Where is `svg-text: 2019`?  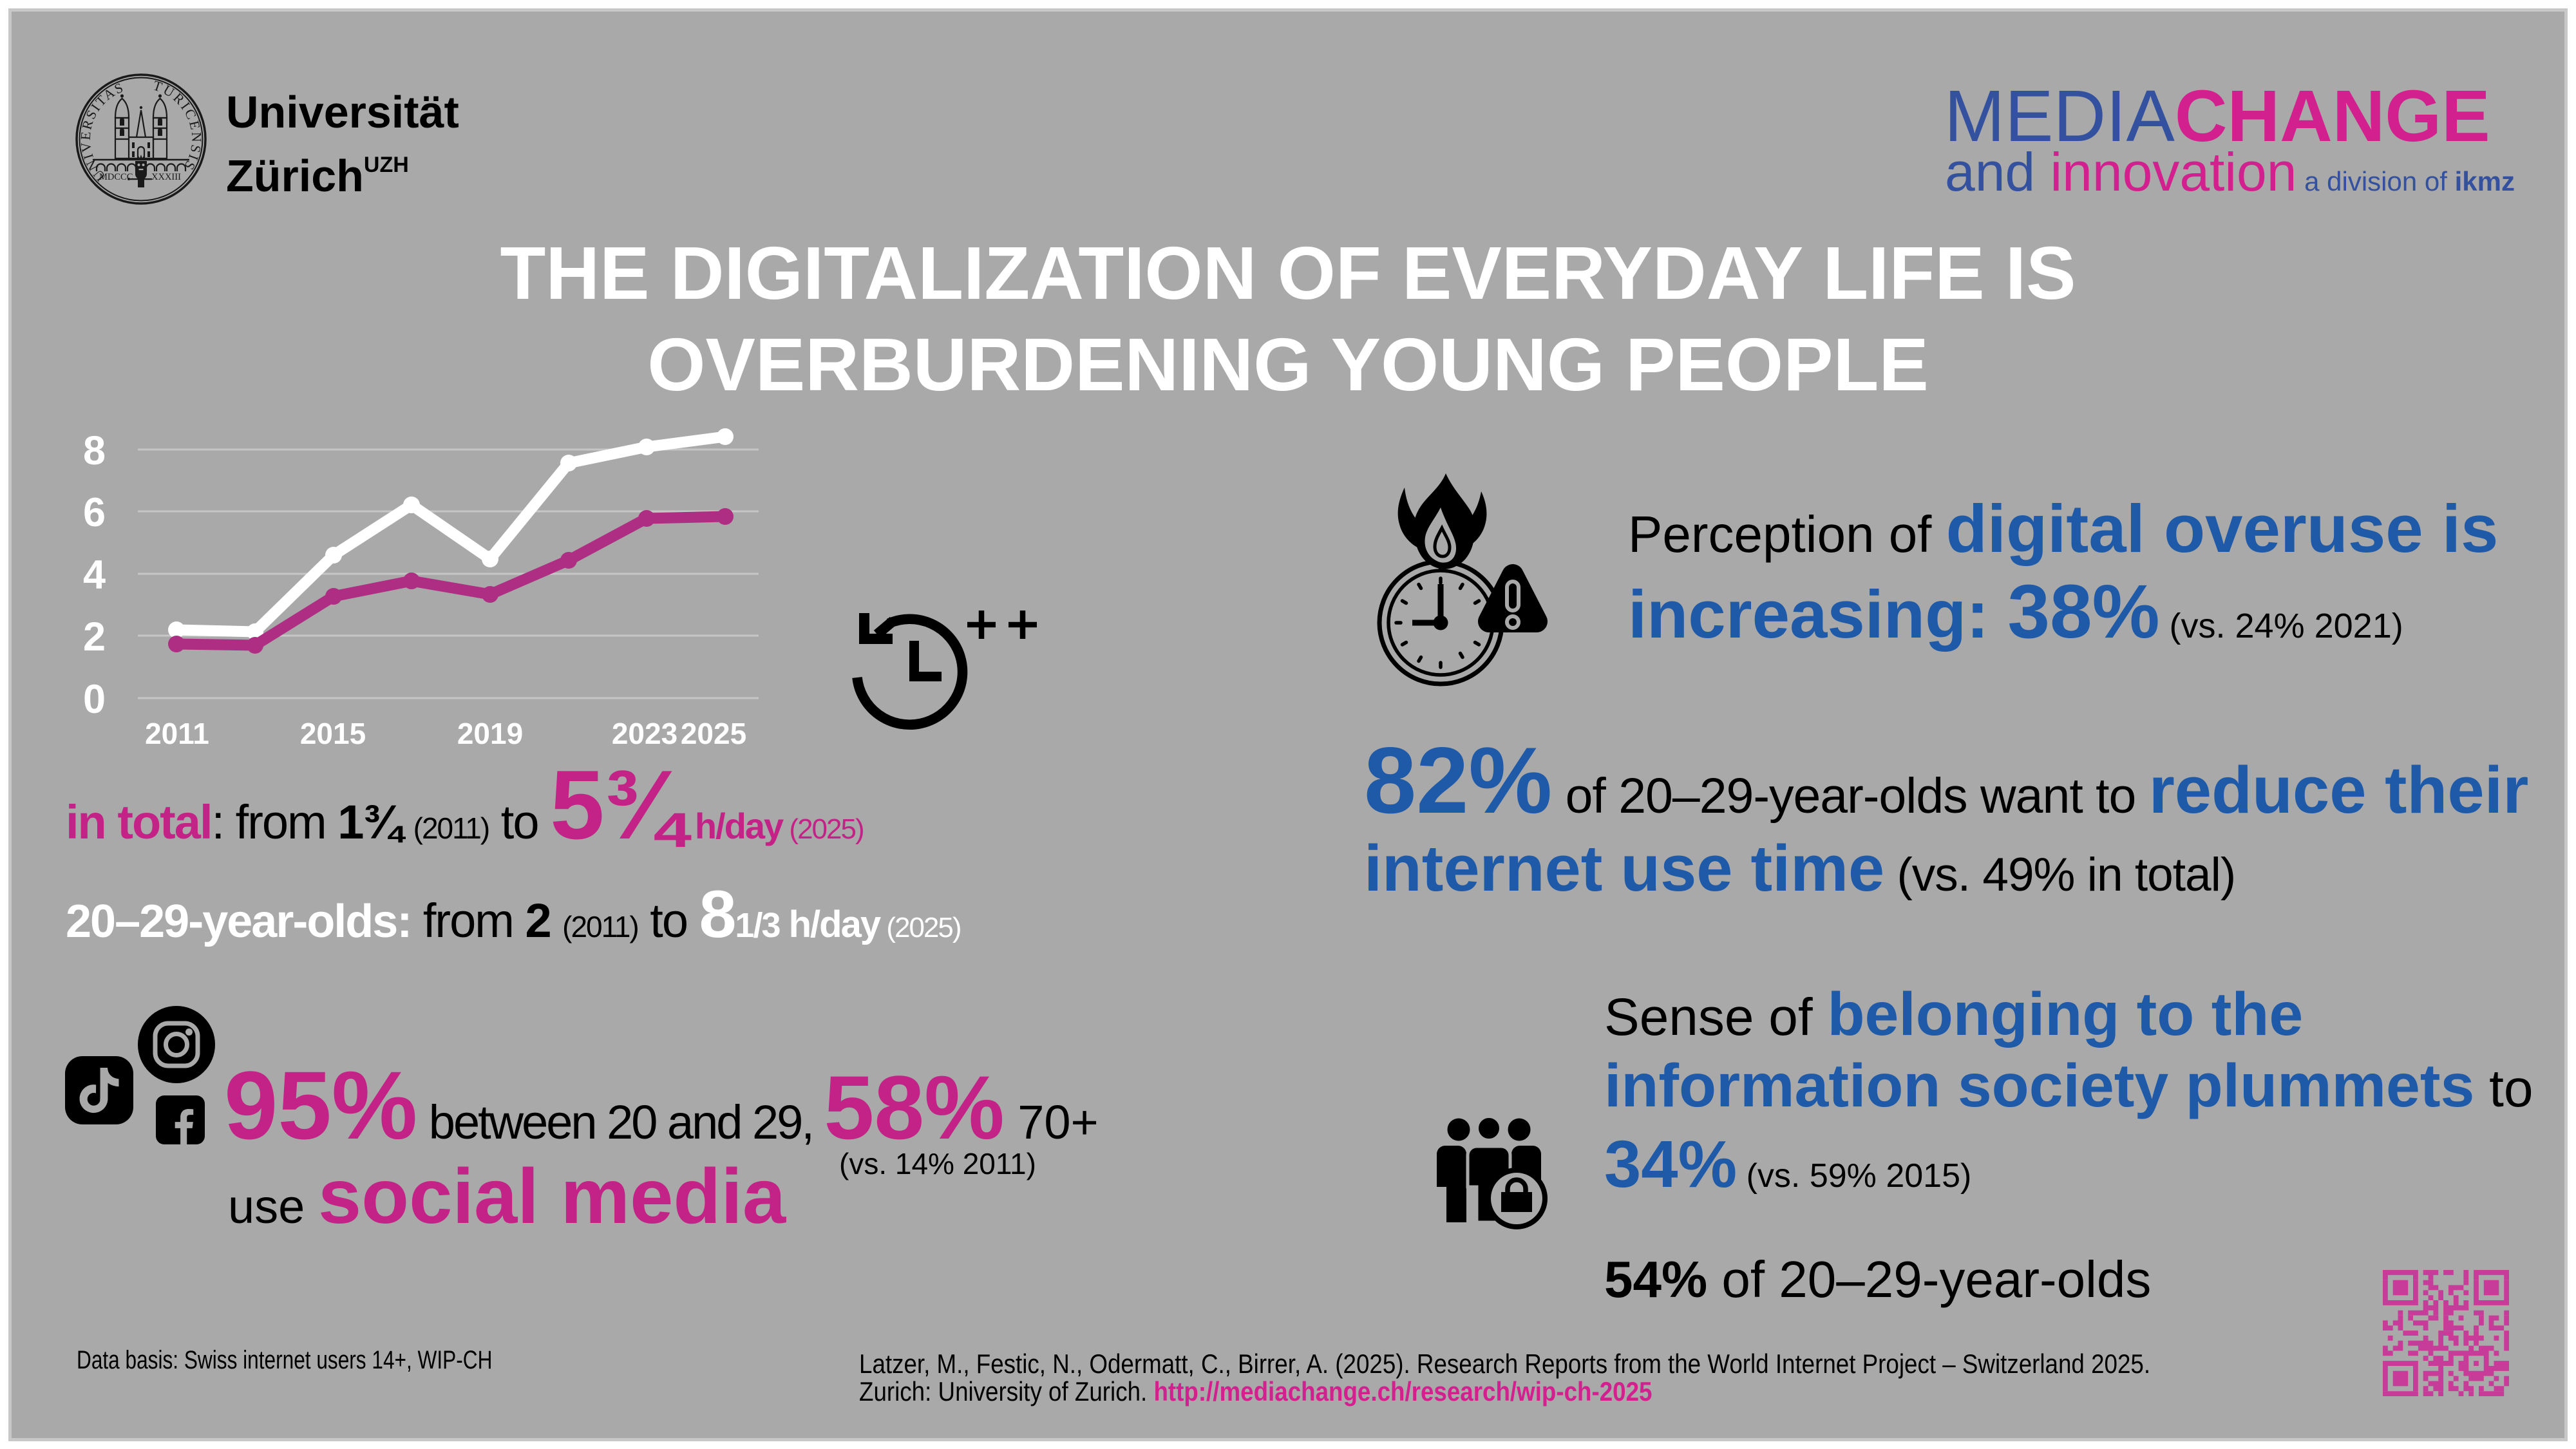
svg-text: 2019 is located at coordinates (490, 733).